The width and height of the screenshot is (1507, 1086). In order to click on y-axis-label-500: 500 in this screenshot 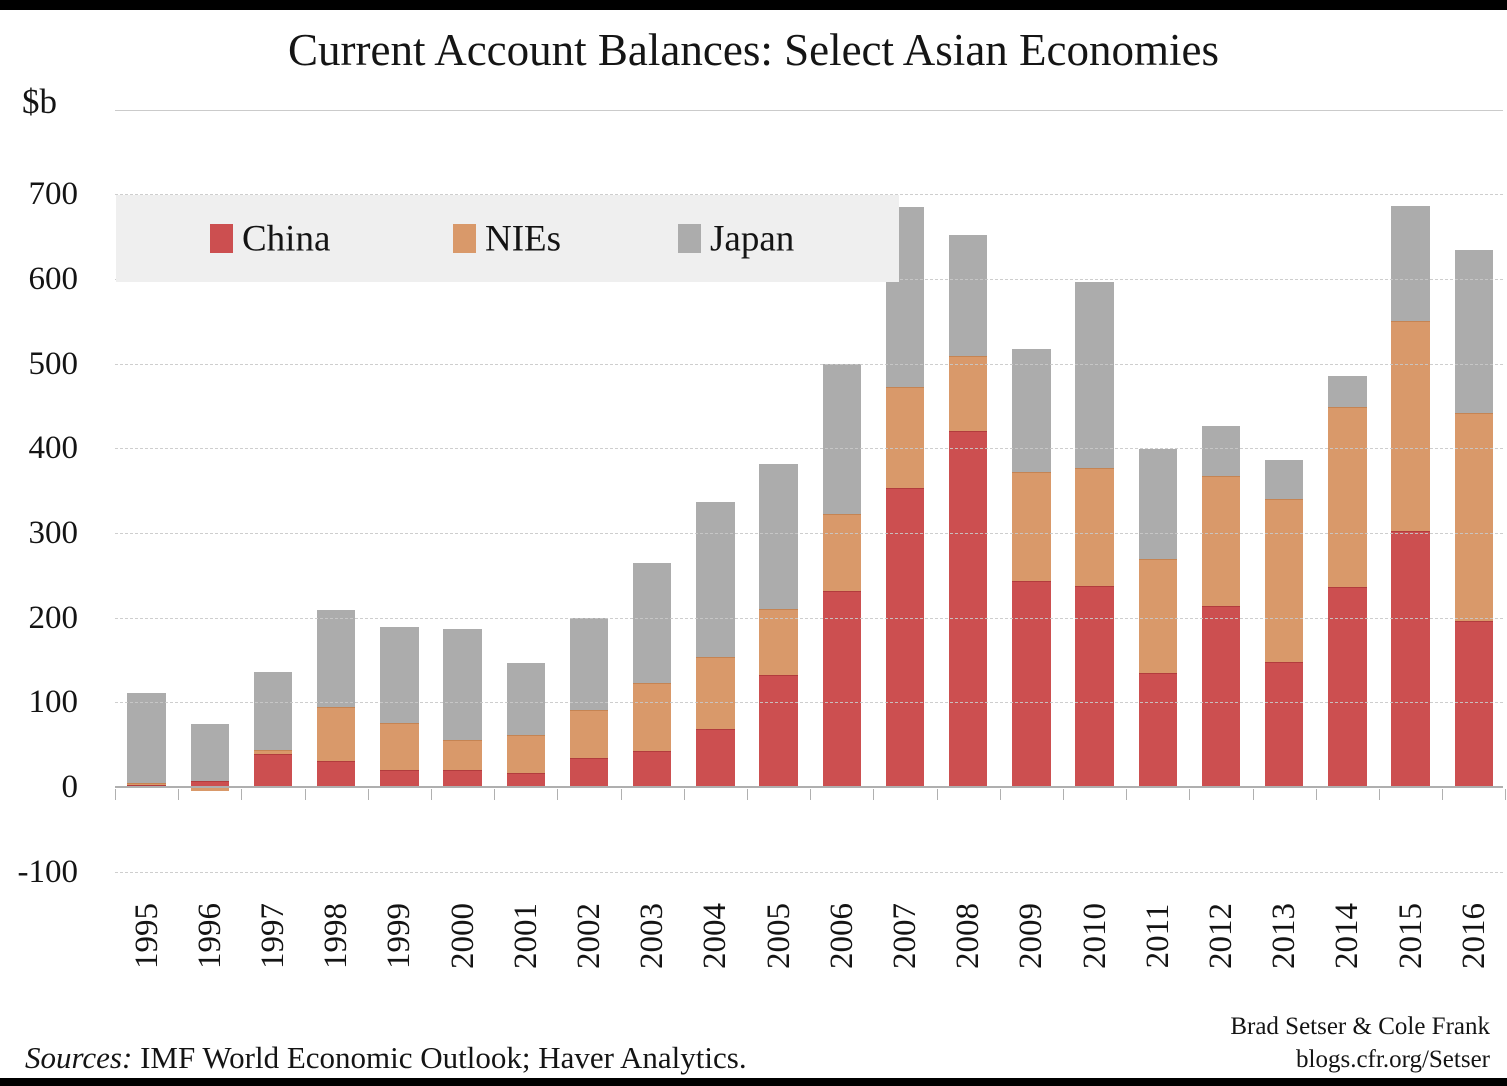, I will do `click(53, 363)`.